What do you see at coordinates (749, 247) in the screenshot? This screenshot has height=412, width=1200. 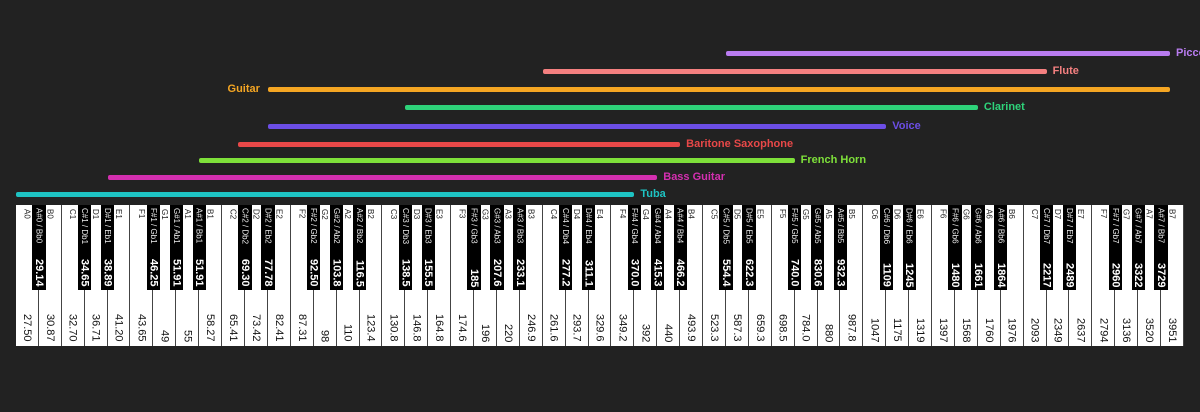 I see `black-key: D#5 / Eb5 622.3` at bounding box center [749, 247].